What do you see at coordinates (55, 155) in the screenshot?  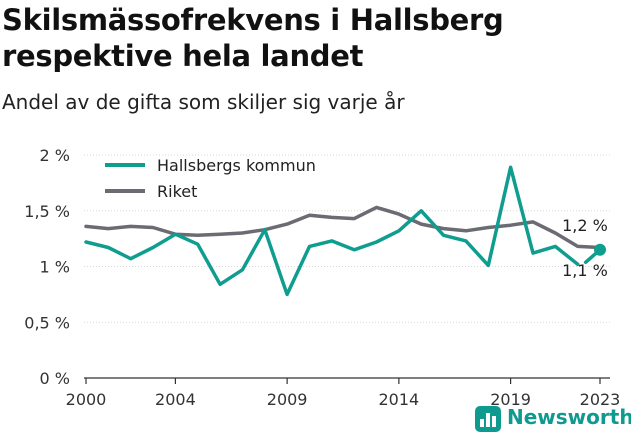 I see `y-tick-label: 2 %` at bounding box center [55, 155].